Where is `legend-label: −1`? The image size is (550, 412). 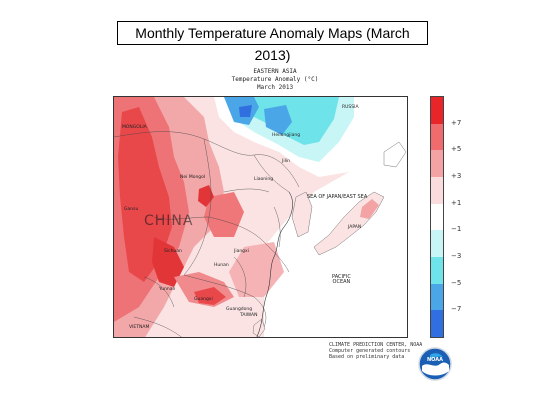
legend-label: −1 is located at coordinates (456, 229).